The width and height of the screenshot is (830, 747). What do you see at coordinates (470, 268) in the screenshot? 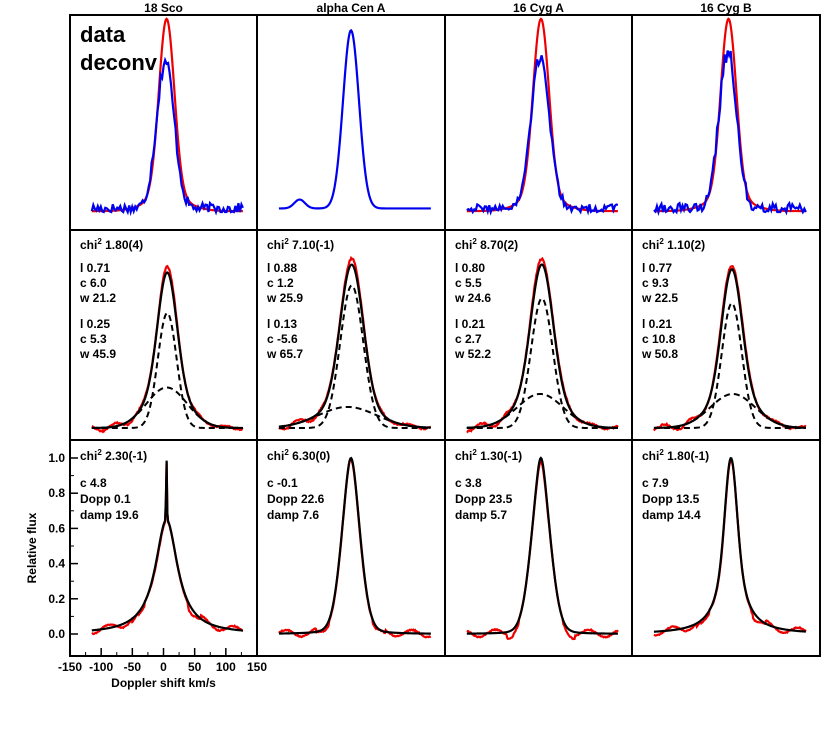
I see `fit-param-l1: l 0.80` at bounding box center [470, 268].